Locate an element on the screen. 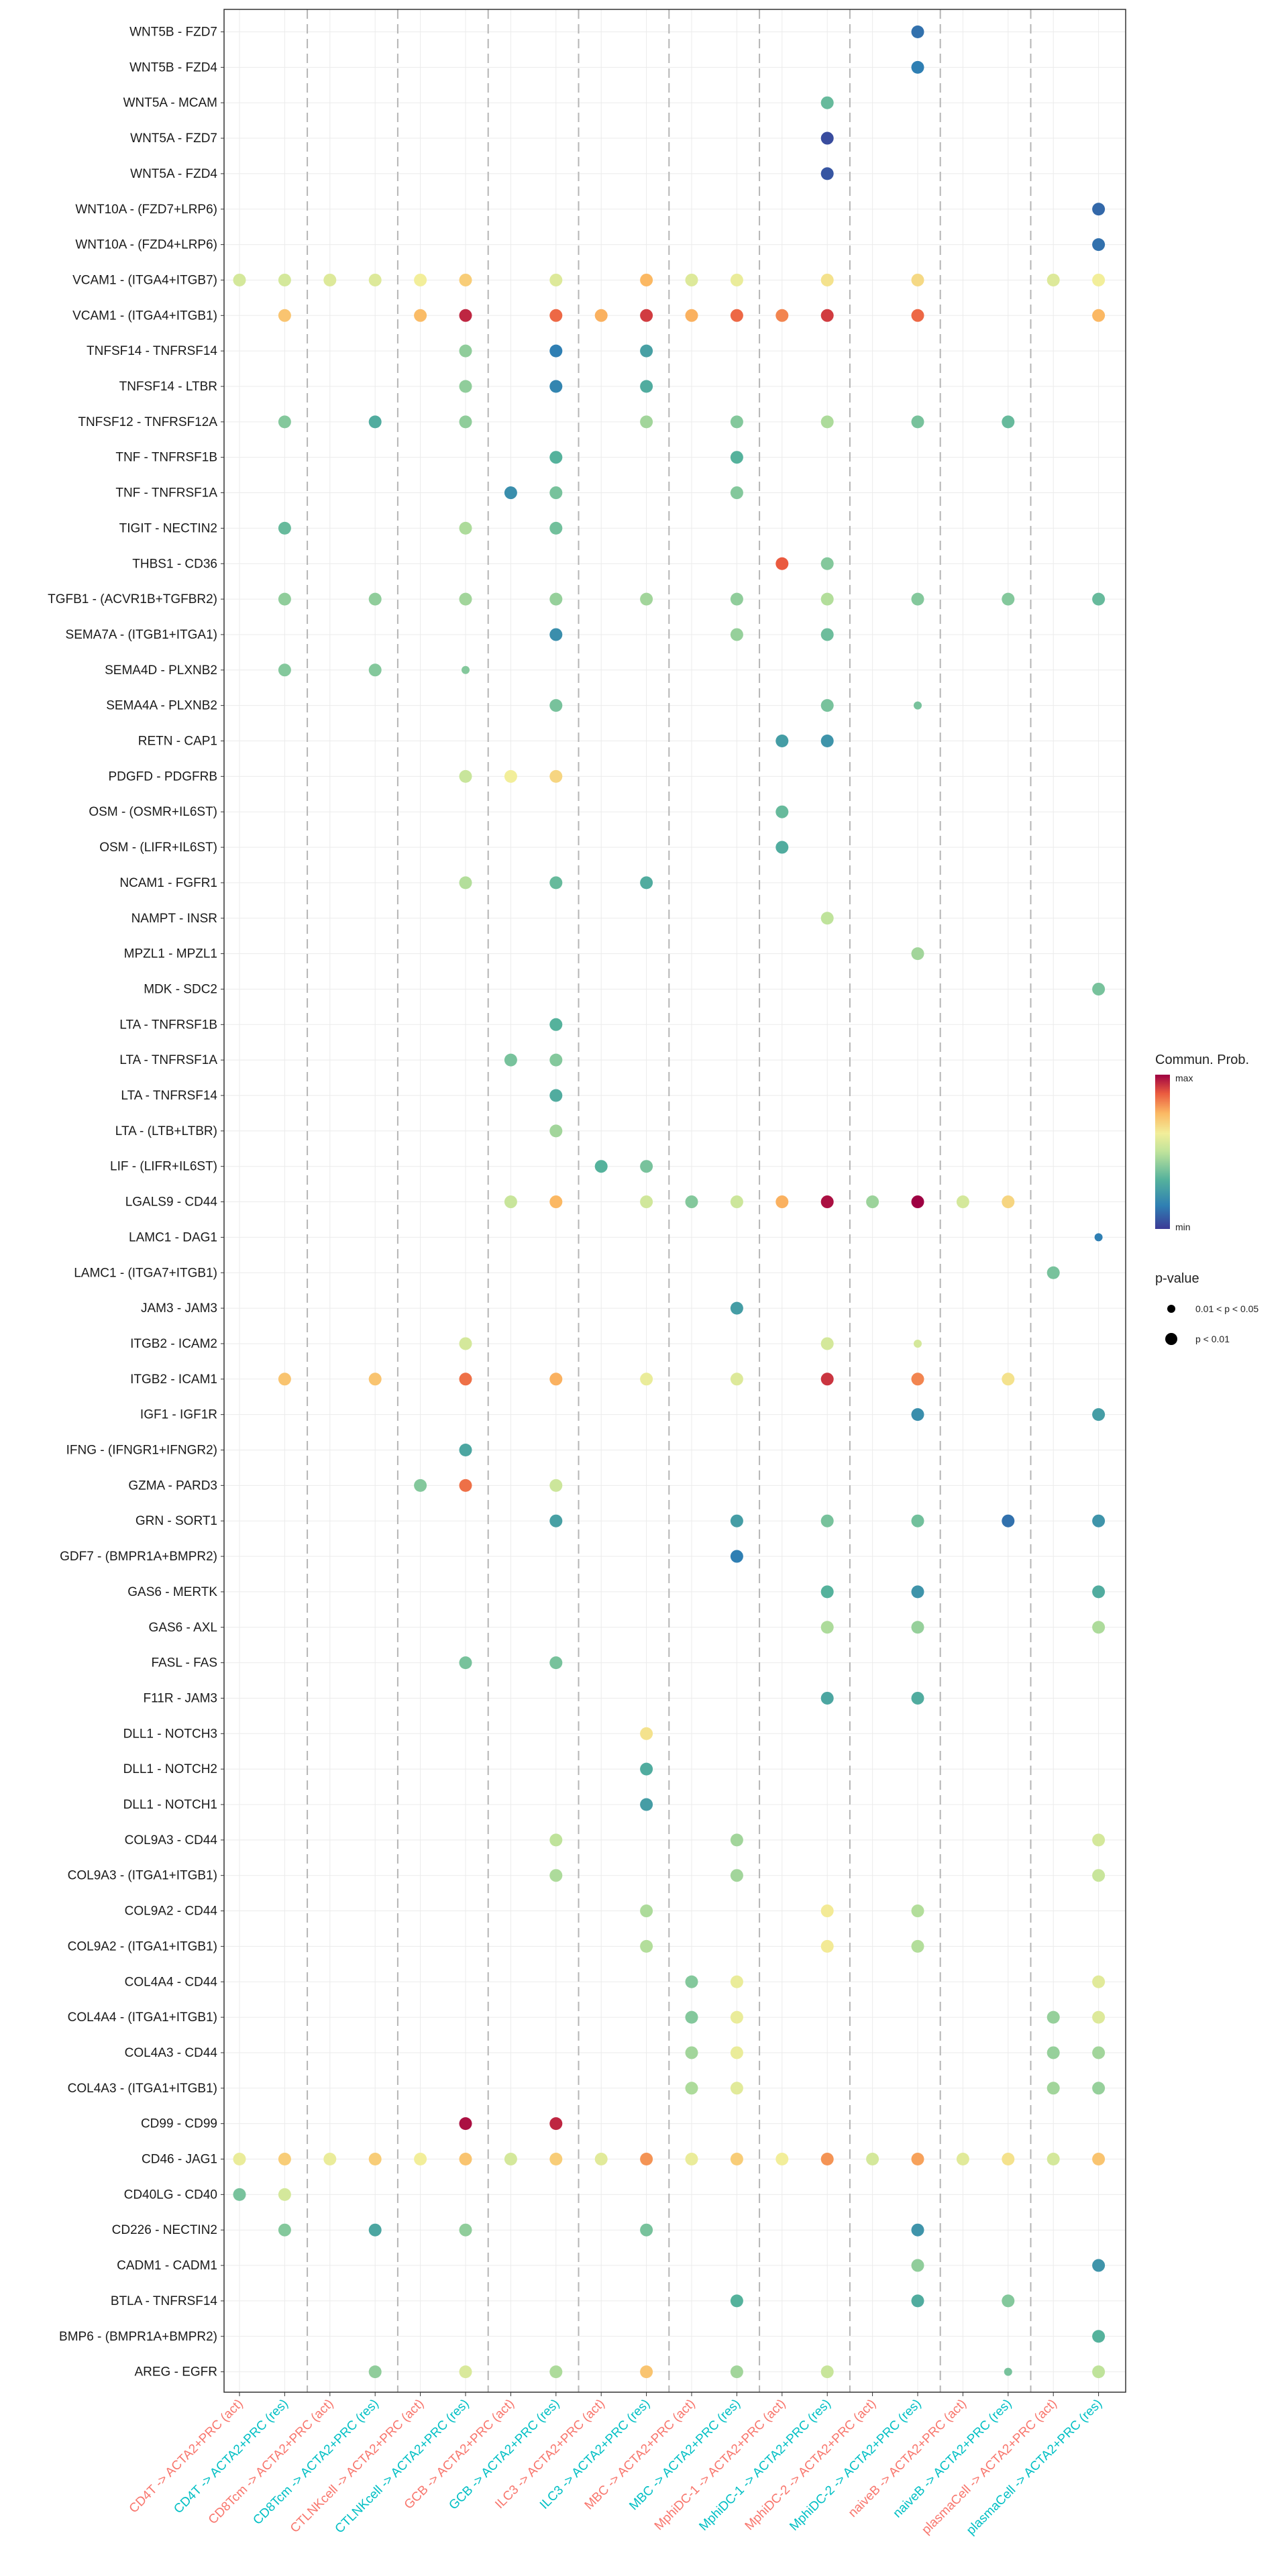  y-tick-label: TIGIT - NECTIN2 is located at coordinates (168, 528).